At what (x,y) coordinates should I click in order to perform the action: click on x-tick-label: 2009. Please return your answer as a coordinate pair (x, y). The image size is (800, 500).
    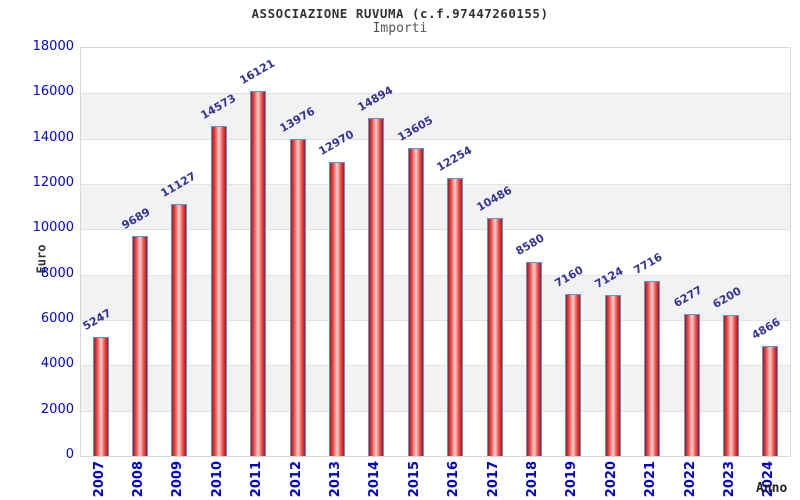
    Looking at the image, I should click on (178, 479).